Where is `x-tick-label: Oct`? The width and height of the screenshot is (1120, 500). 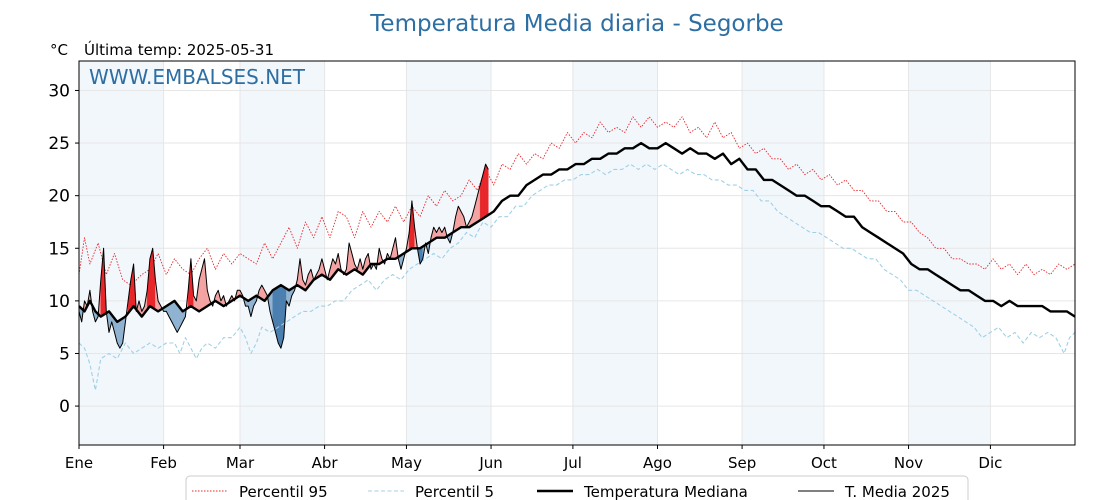
x-tick-label: Oct is located at coordinates (824, 463).